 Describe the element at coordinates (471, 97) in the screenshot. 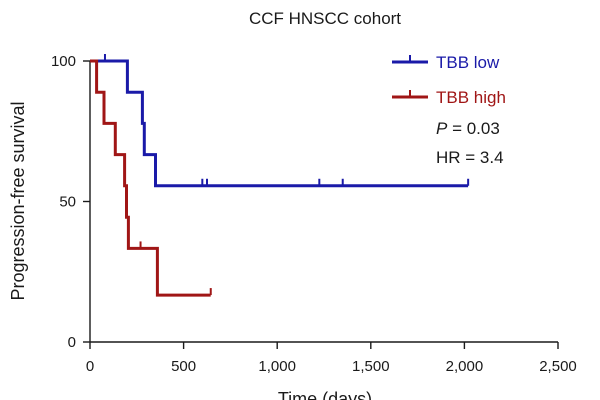

I see `legend-label-tbb-high: TBB high` at that location.